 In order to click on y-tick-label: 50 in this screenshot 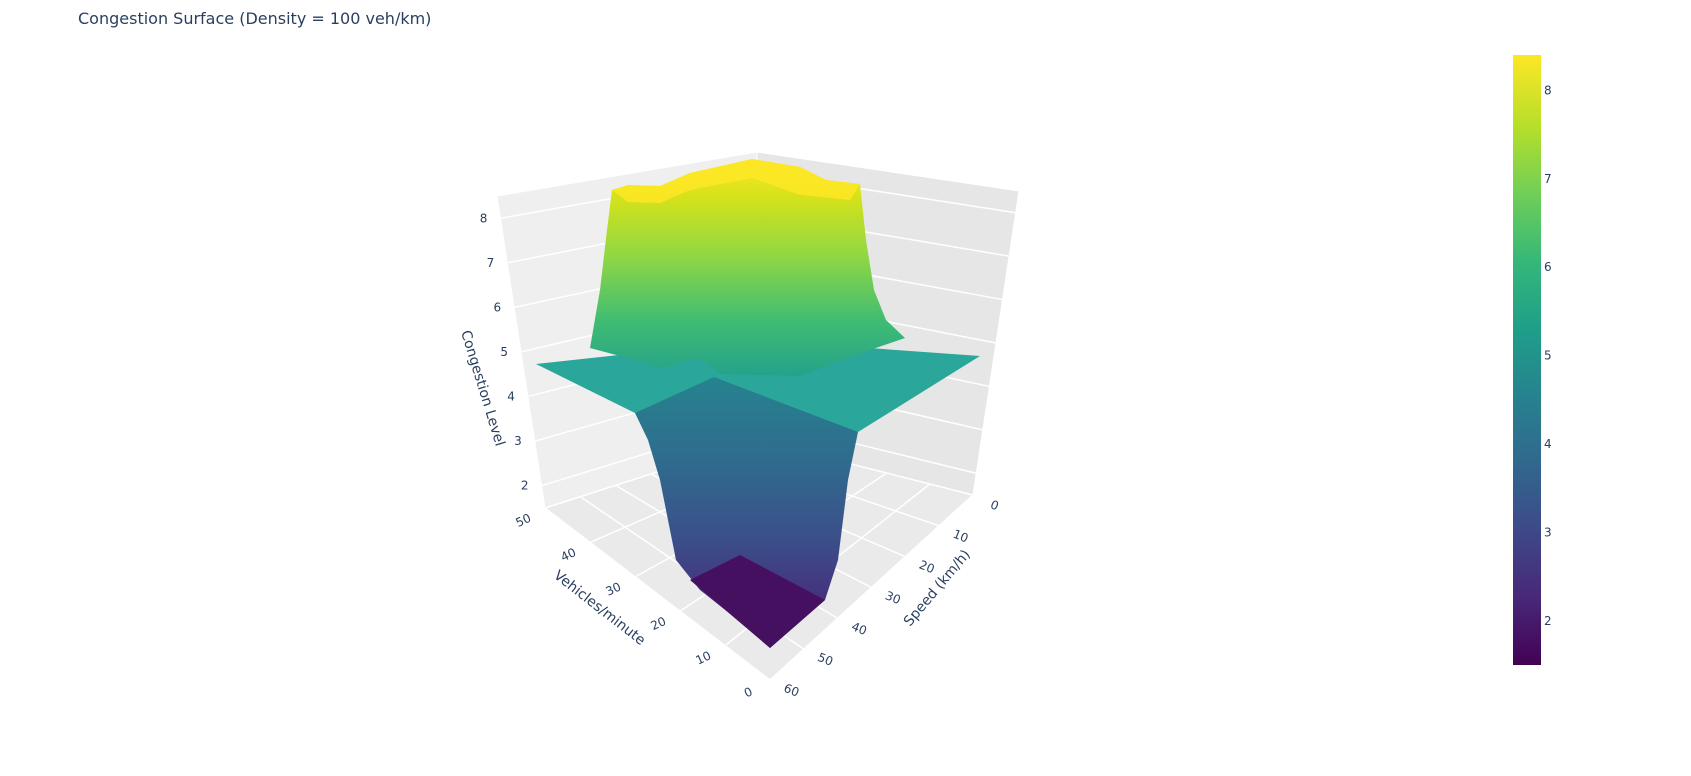, I will do `click(523, 520)`.